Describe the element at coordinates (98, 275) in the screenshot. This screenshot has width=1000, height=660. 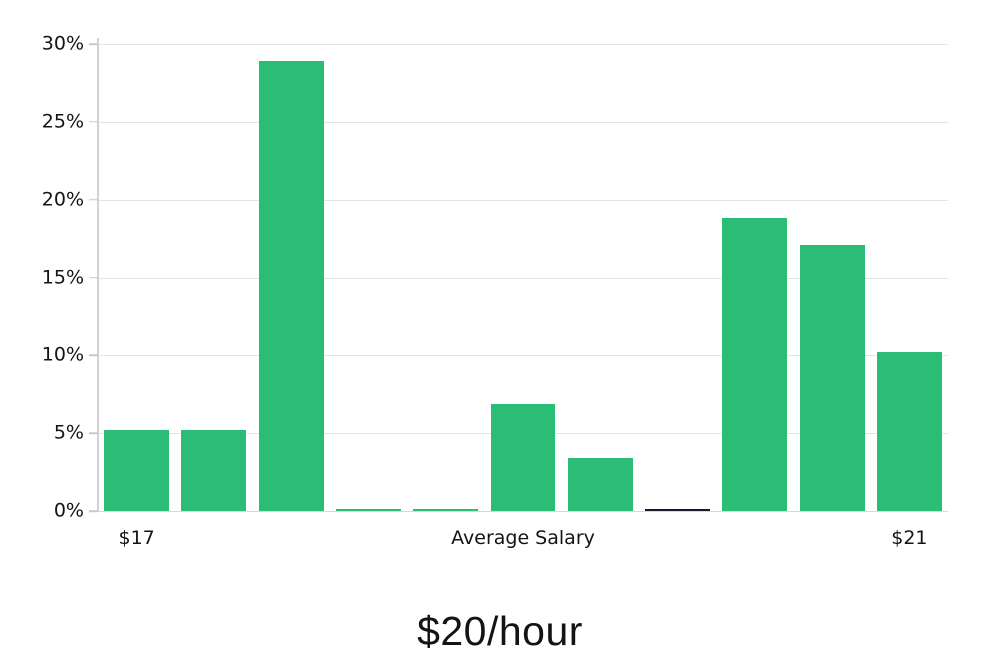
I see `y-axis-line` at that location.